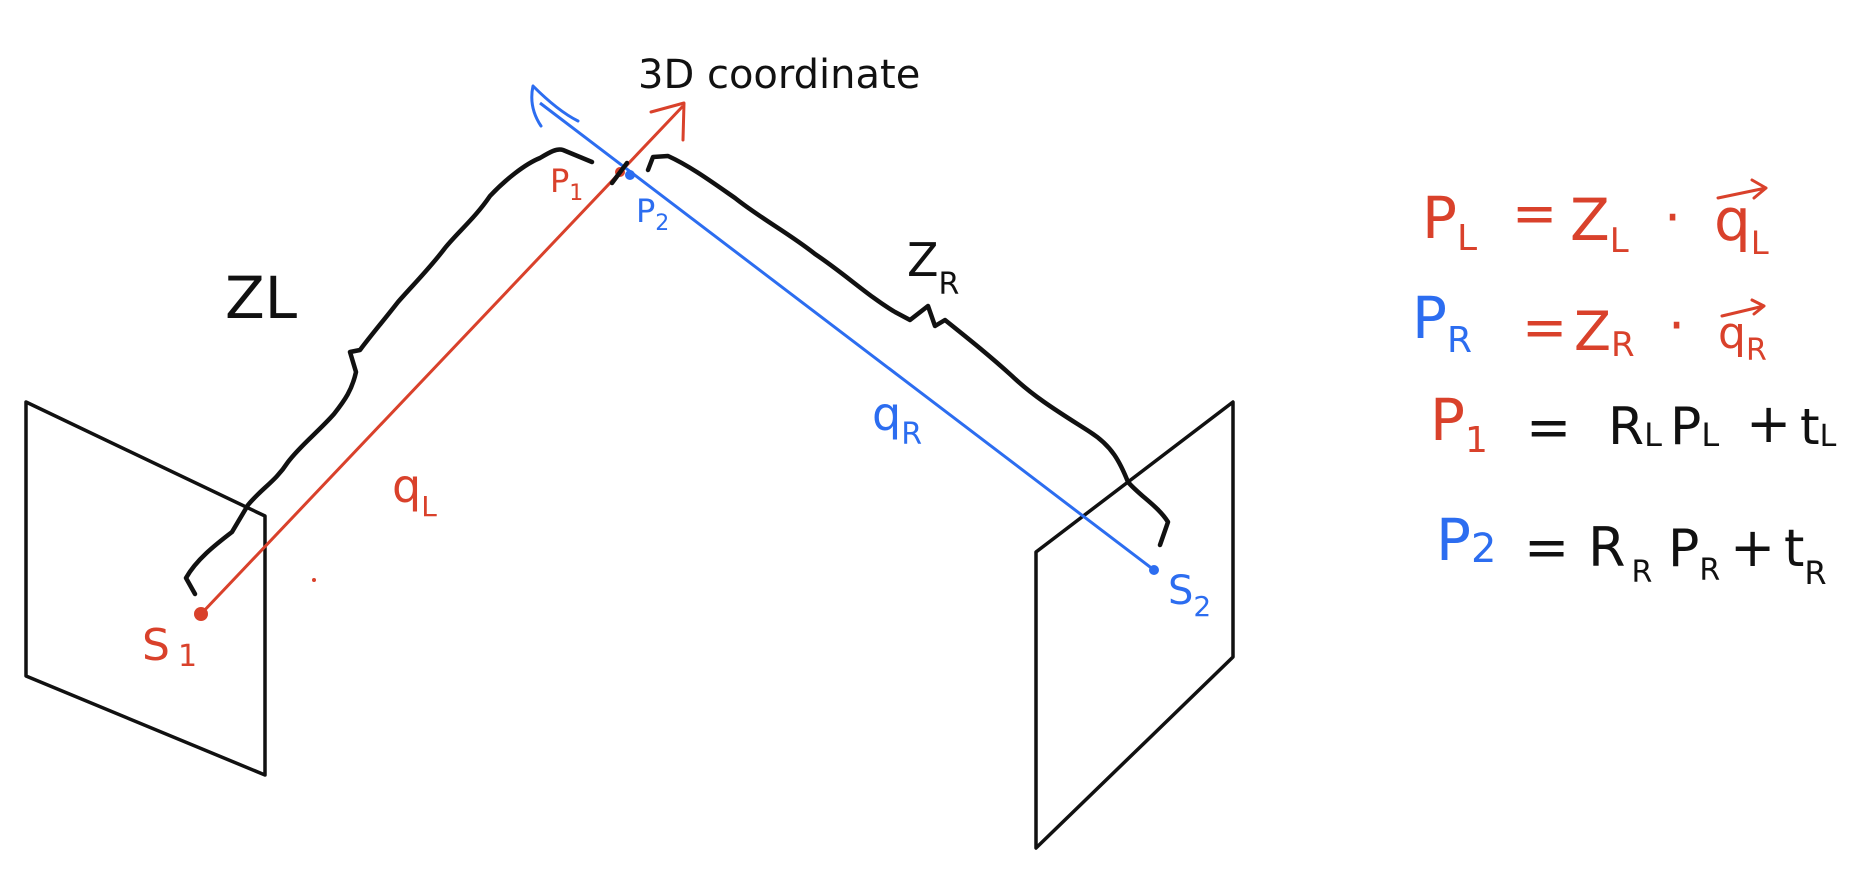 This screenshot has width=1858, height=882. What do you see at coordinates (1620, 553) in the screenshot?
I see `svg-text: RR` at bounding box center [1620, 553].